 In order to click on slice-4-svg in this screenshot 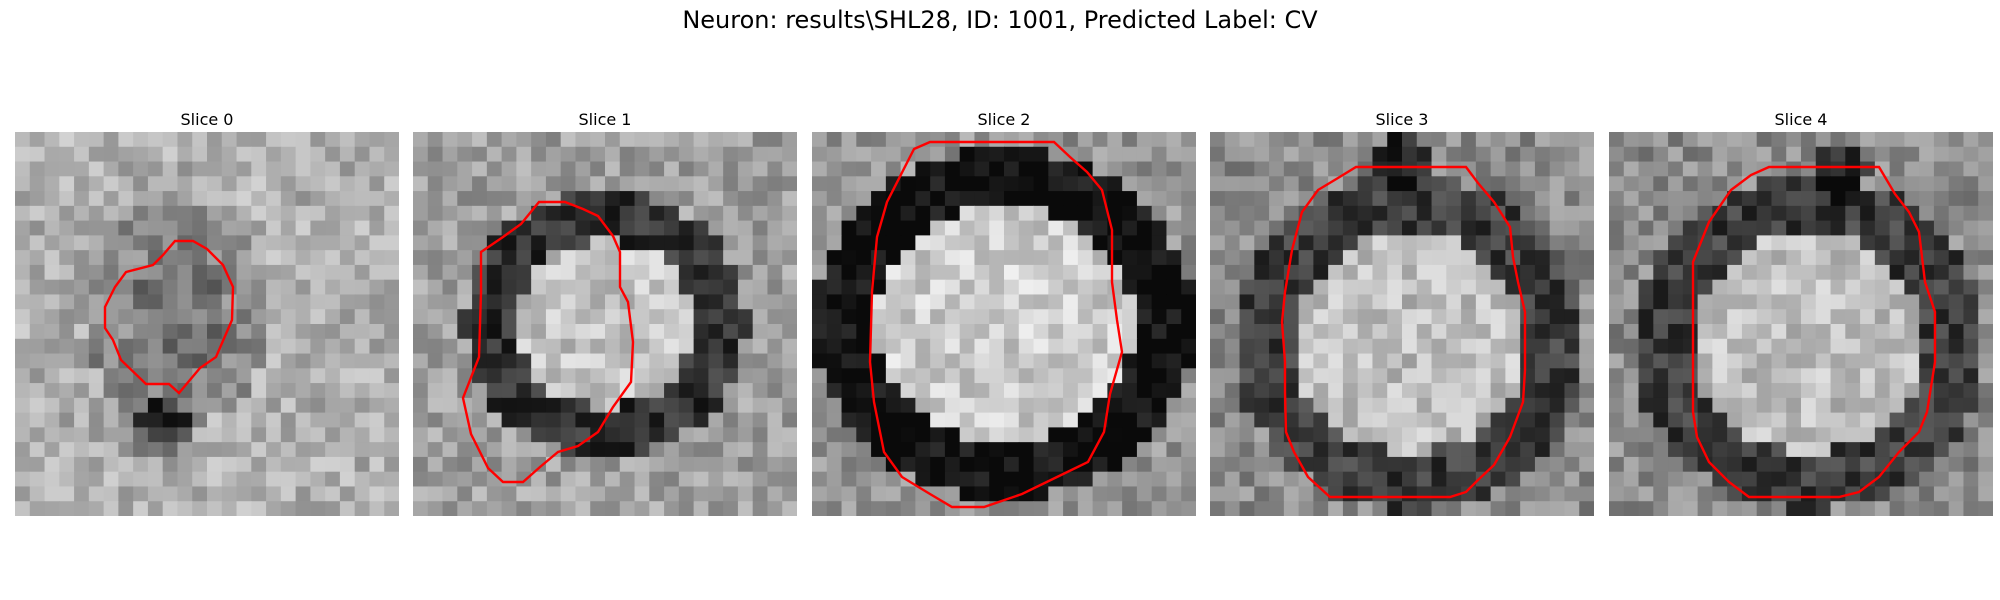, I will do `click(1801, 324)`.